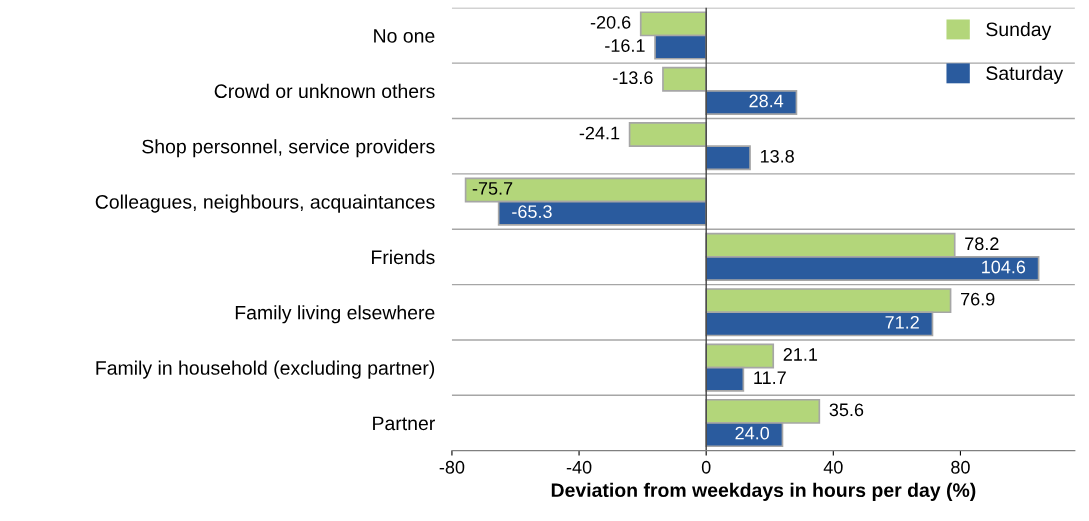 This screenshot has height=521, width=1089. I want to click on y-tick-label: Partner, so click(404, 423).